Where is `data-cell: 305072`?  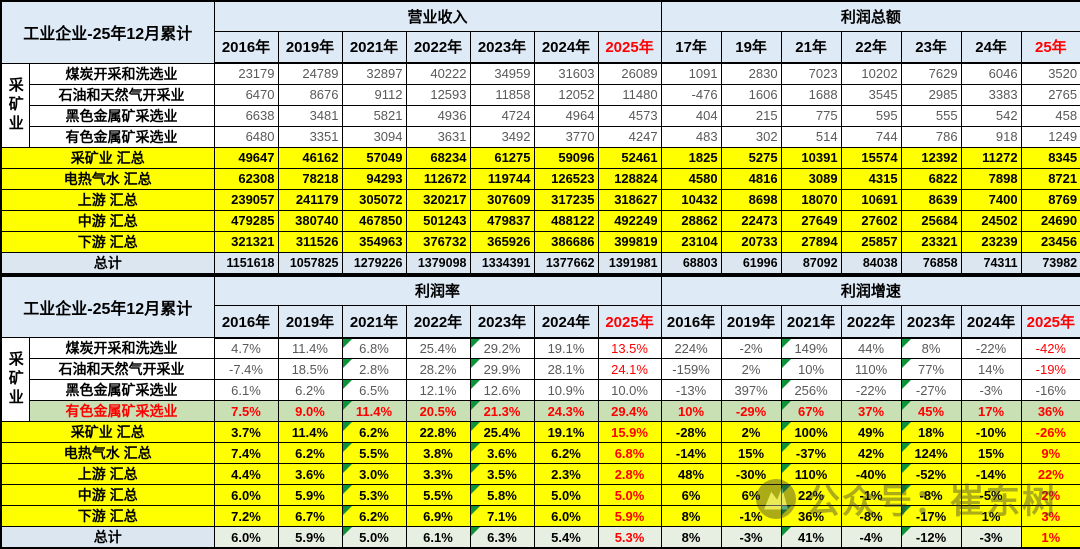
data-cell: 305072 is located at coordinates (374, 199).